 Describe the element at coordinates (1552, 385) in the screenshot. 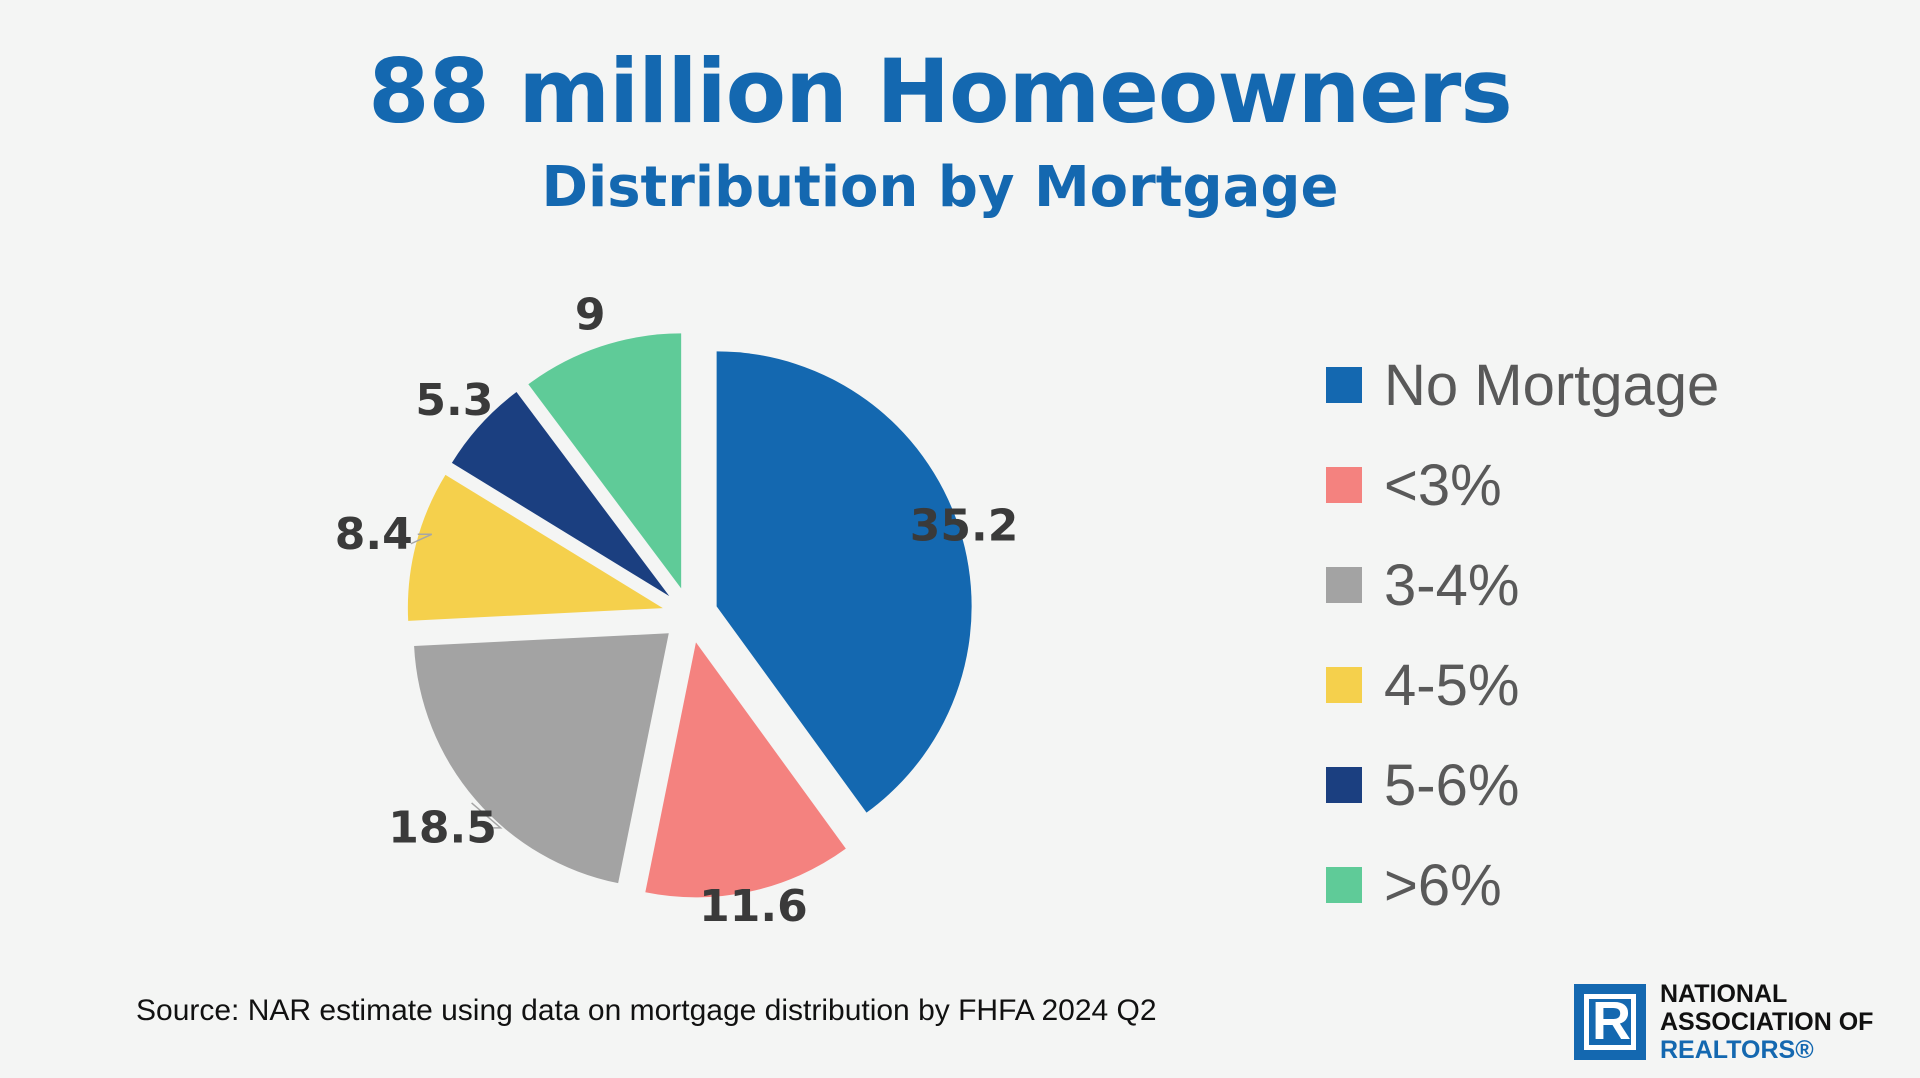

I see `legend-label: No Mortgage` at that location.